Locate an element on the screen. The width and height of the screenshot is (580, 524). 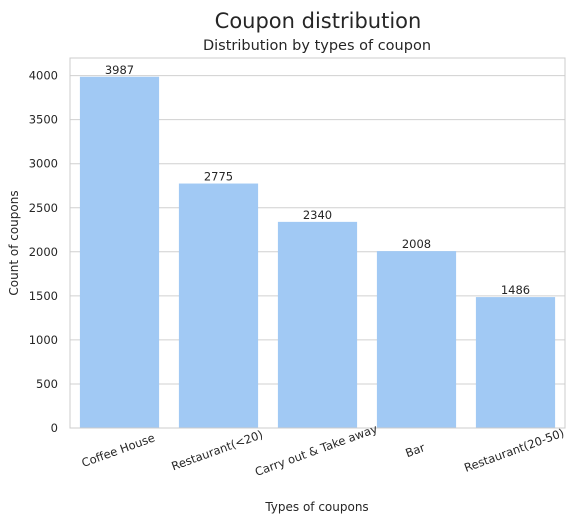
y-tick-label: 2000 is located at coordinates (43, 252).